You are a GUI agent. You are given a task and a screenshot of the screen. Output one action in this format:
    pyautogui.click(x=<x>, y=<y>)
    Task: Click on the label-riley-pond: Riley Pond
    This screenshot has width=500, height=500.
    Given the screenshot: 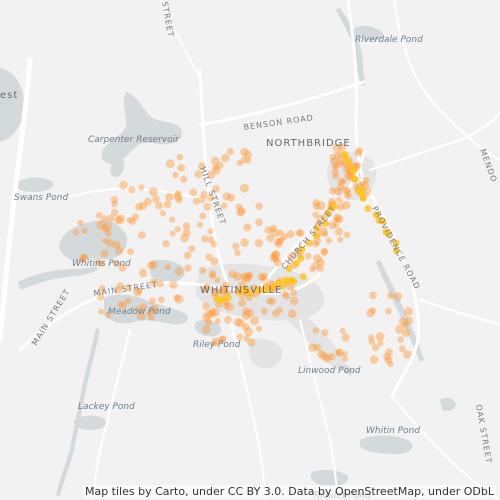 What is the action you would take?
    pyautogui.click(x=217, y=345)
    